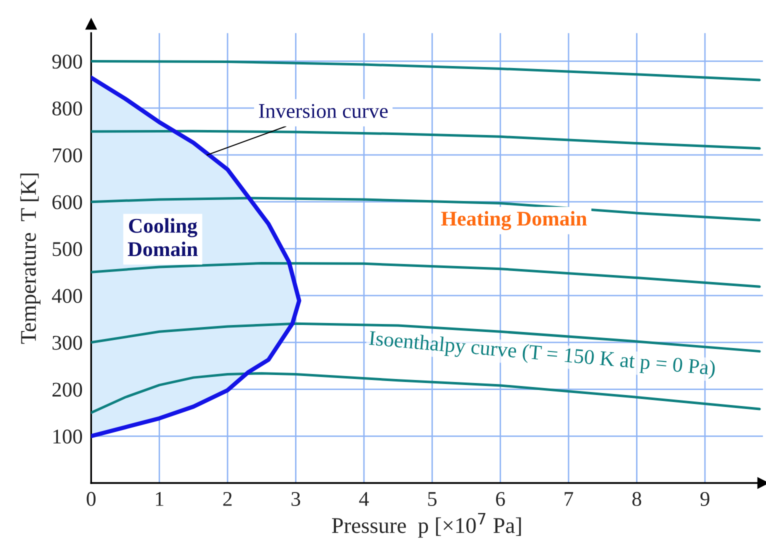 The width and height of the screenshot is (766, 552). What do you see at coordinates (163, 237) in the screenshot?
I see `annotation: Cooling Domain` at bounding box center [163, 237].